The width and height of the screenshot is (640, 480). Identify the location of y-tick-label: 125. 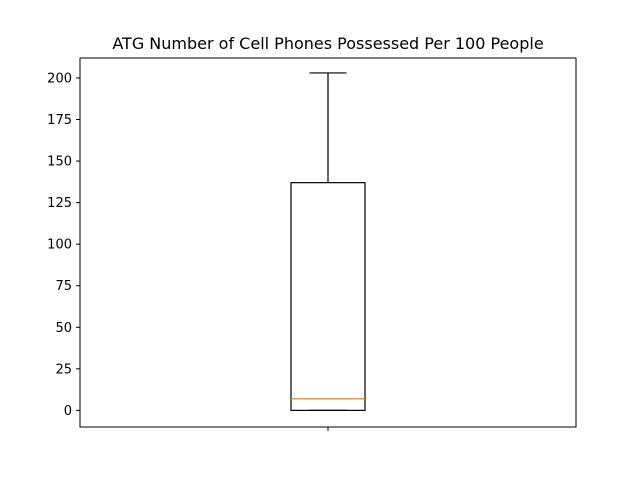
(59, 203).